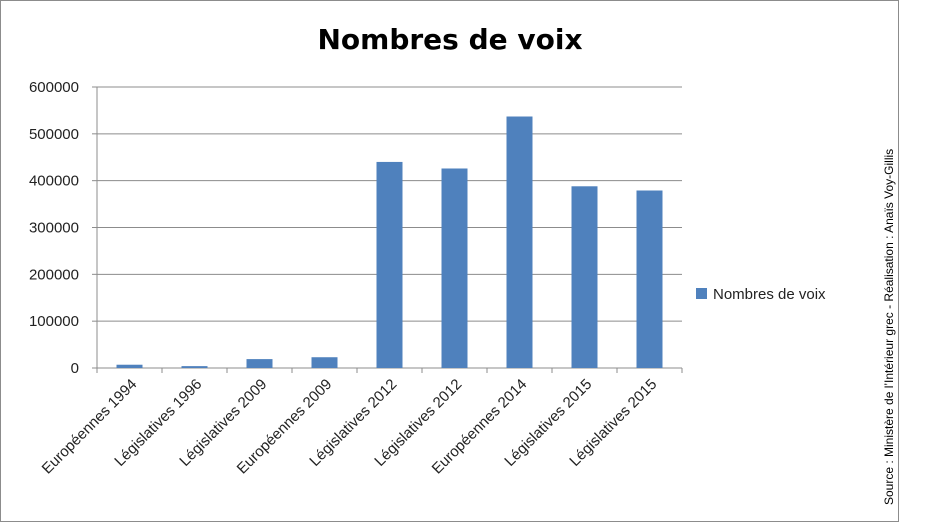 This screenshot has height=528, width=944. I want to click on legend-label: Nombres de voix, so click(769, 294).